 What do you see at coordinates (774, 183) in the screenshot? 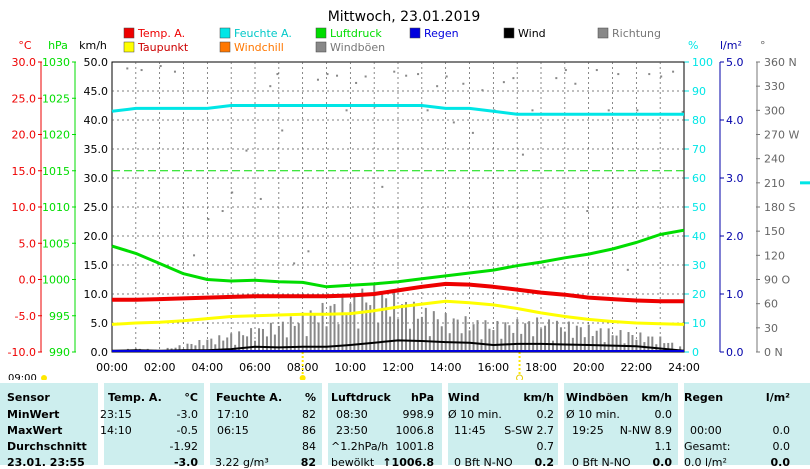
I see `direction-tick-label: 210` at bounding box center [774, 183].